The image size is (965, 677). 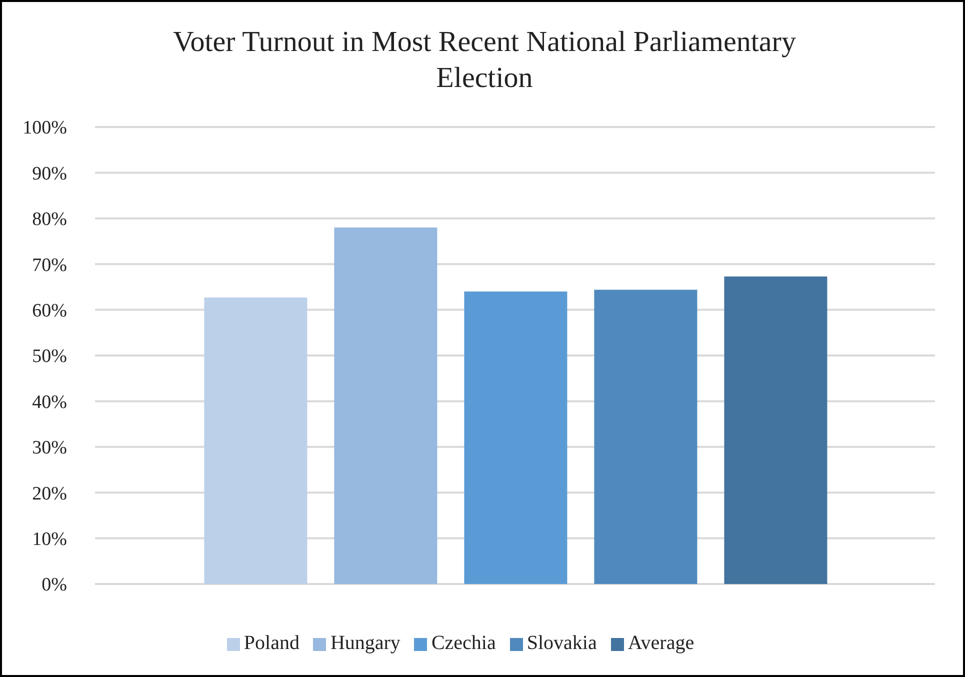 I want to click on y-tick-label: 100%, so click(x=45, y=128).